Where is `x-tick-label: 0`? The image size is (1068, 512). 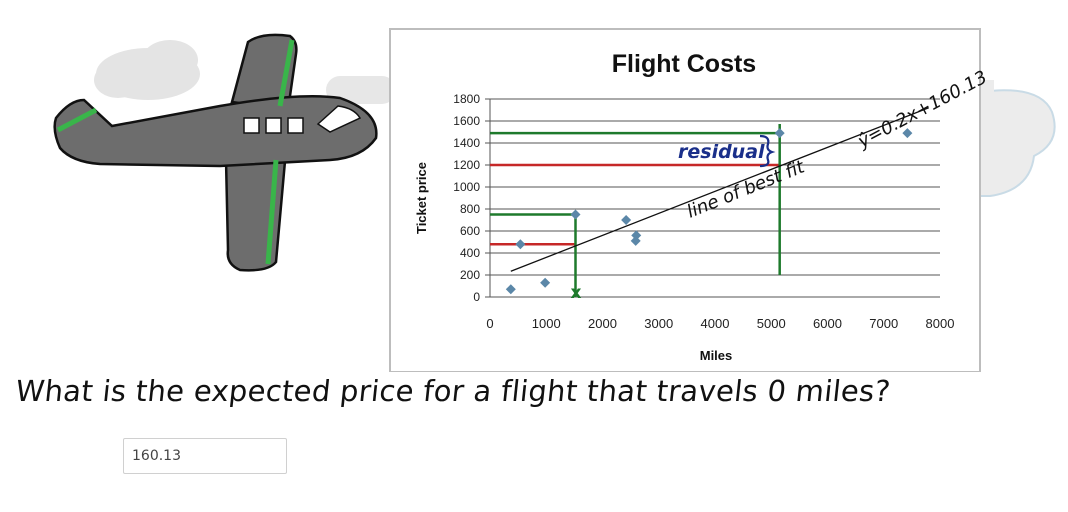 x-tick-label: 0 is located at coordinates (489, 323).